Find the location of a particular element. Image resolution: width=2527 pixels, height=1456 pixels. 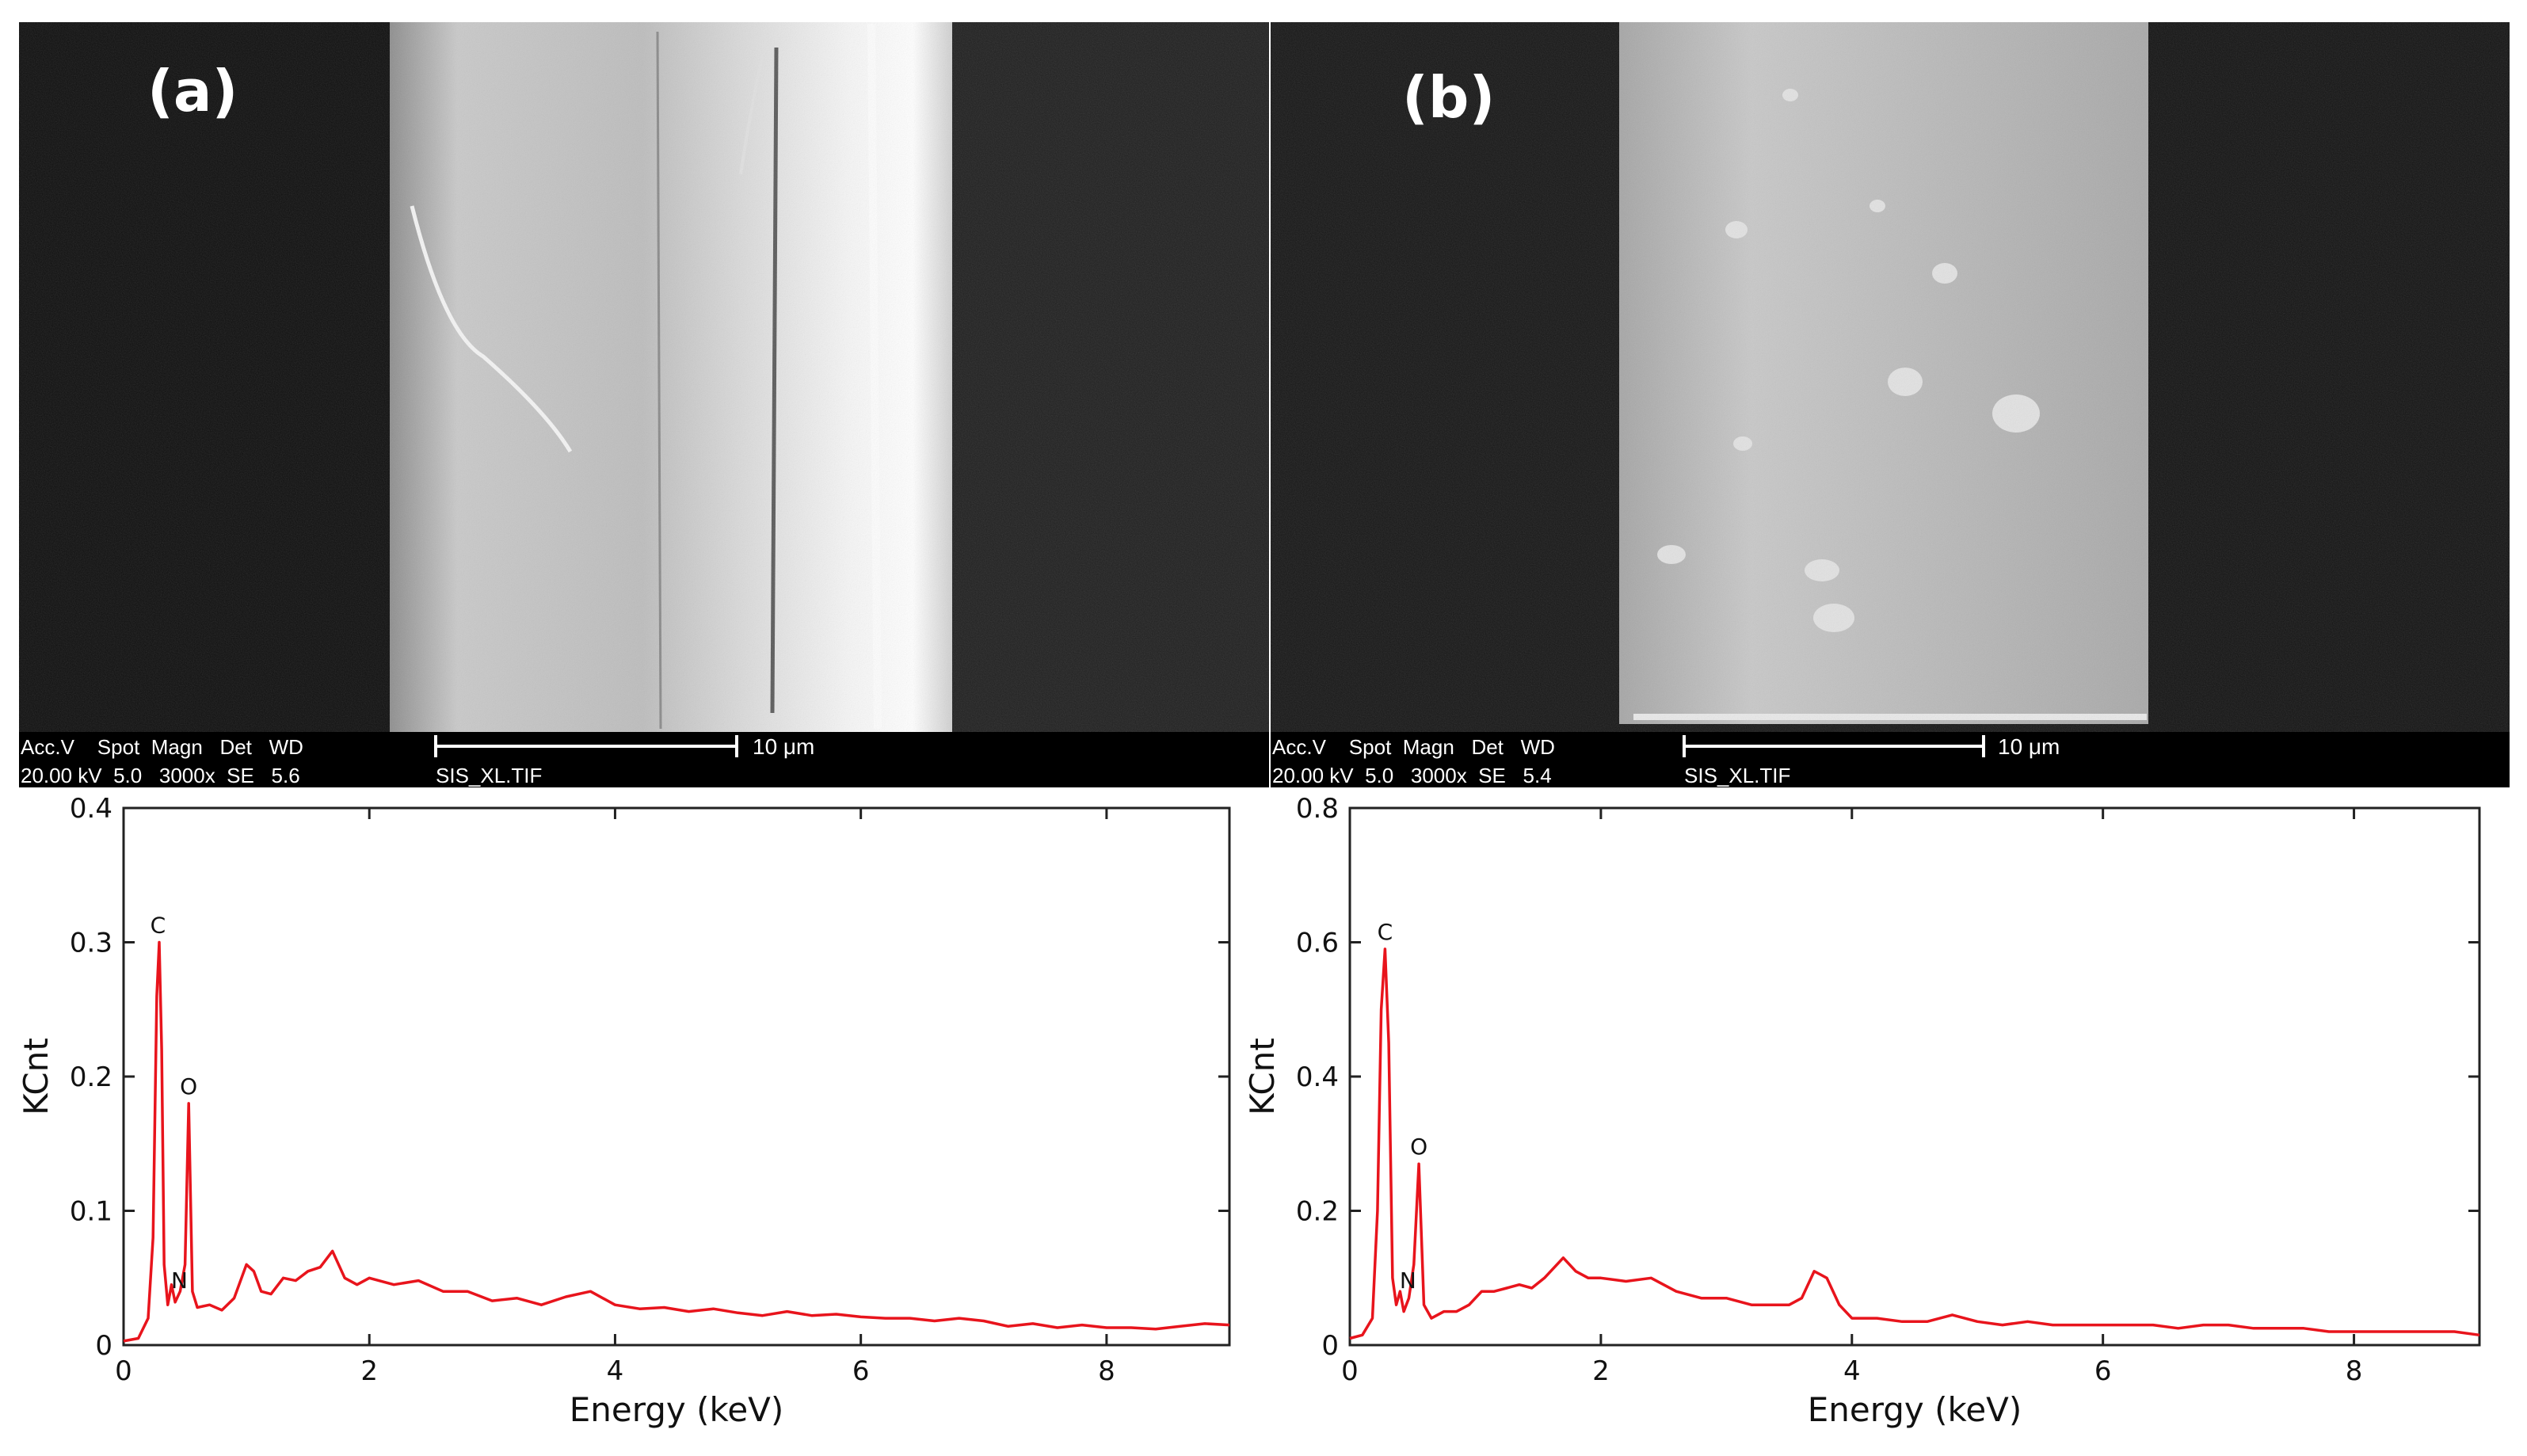

sem-value-line-a: 20.00 kV 5.0 3000x SE 5.6 is located at coordinates (160, 775).